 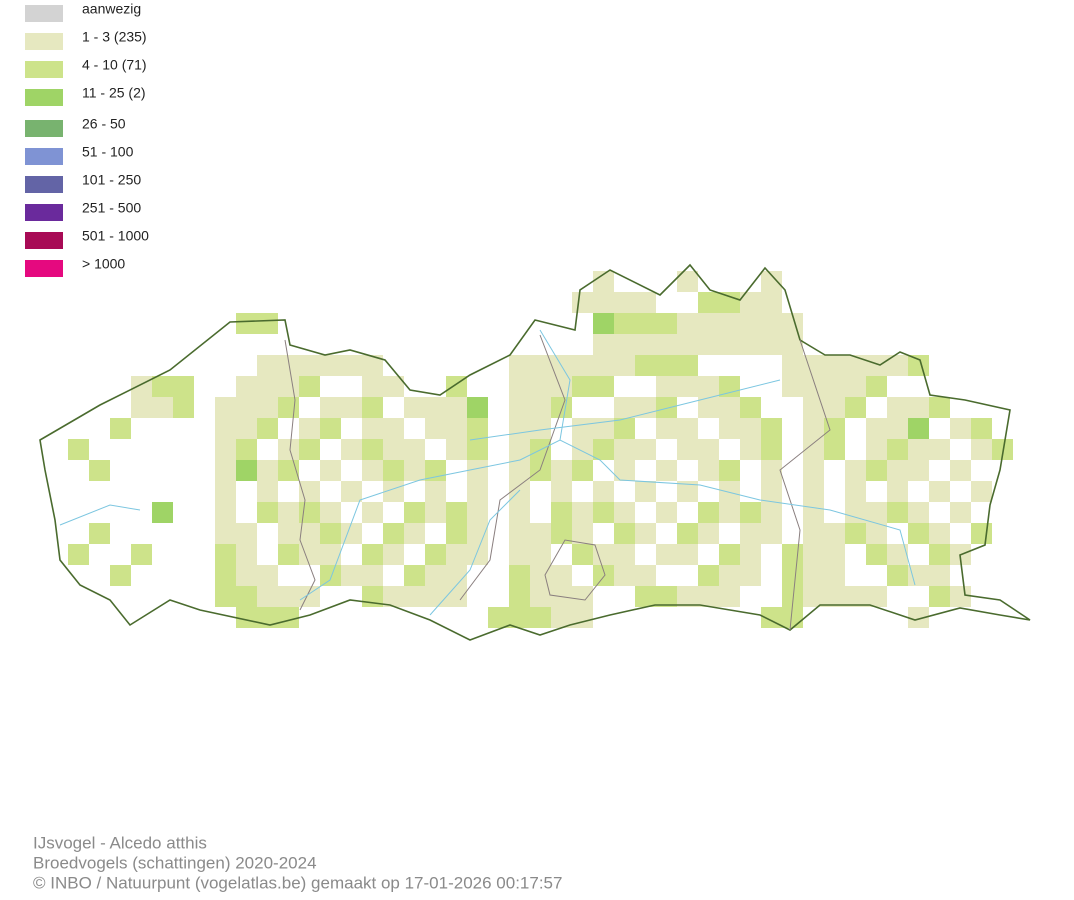 What do you see at coordinates (103, 264) in the screenshot?
I see `legend-label: > 1000` at bounding box center [103, 264].